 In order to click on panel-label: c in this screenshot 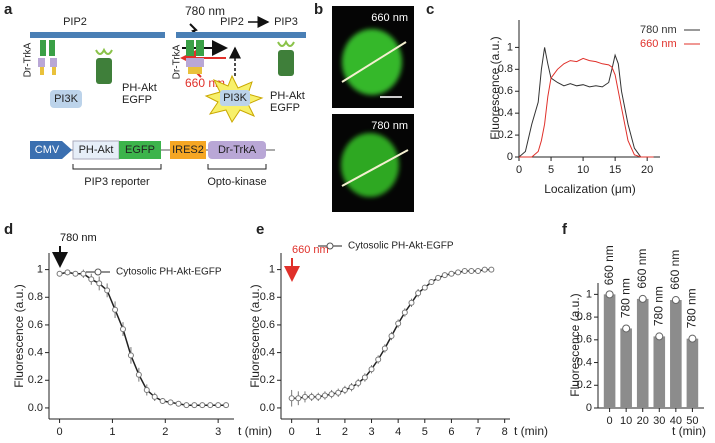, I will do `click(430, 9)`.